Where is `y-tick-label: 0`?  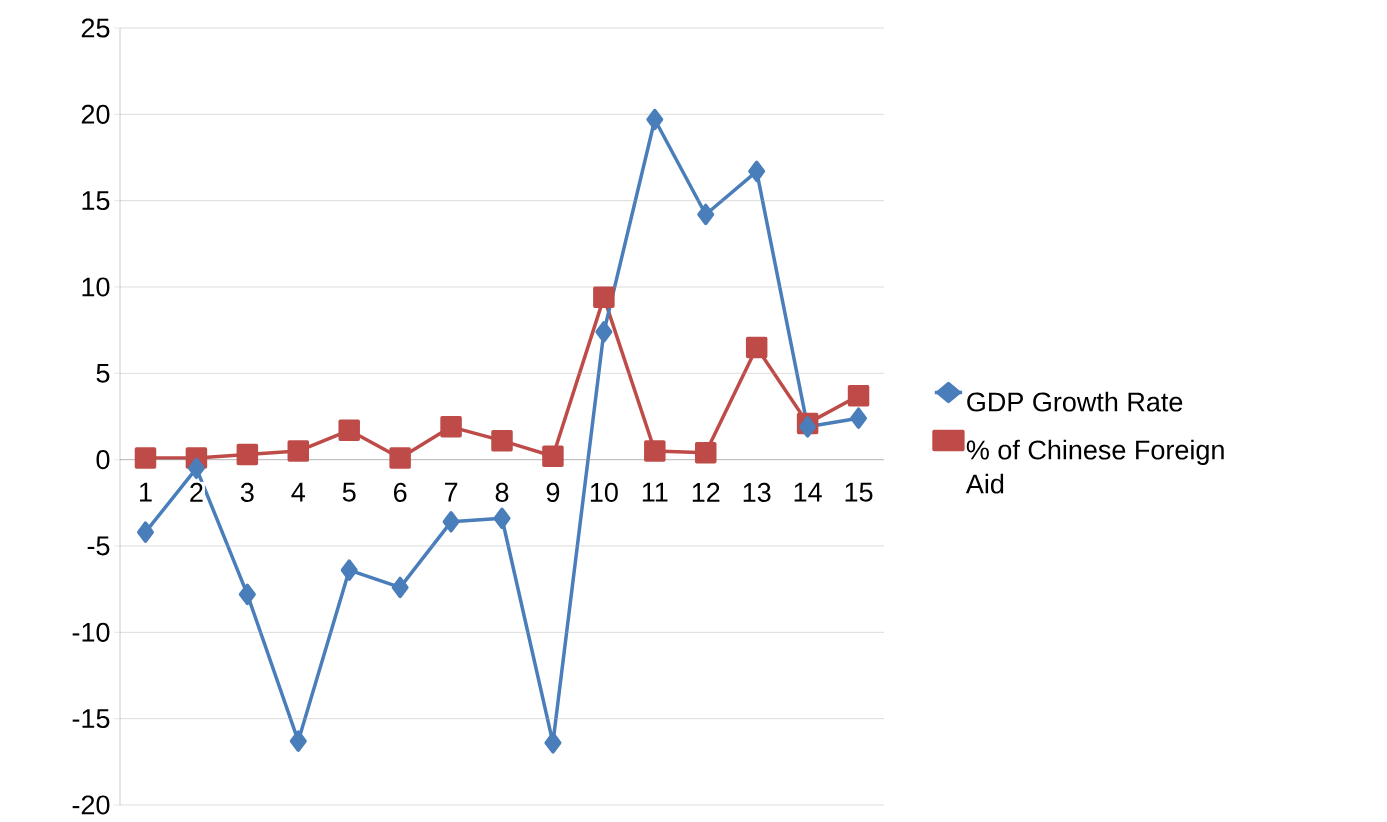 y-tick-label: 0 is located at coordinates (103, 460).